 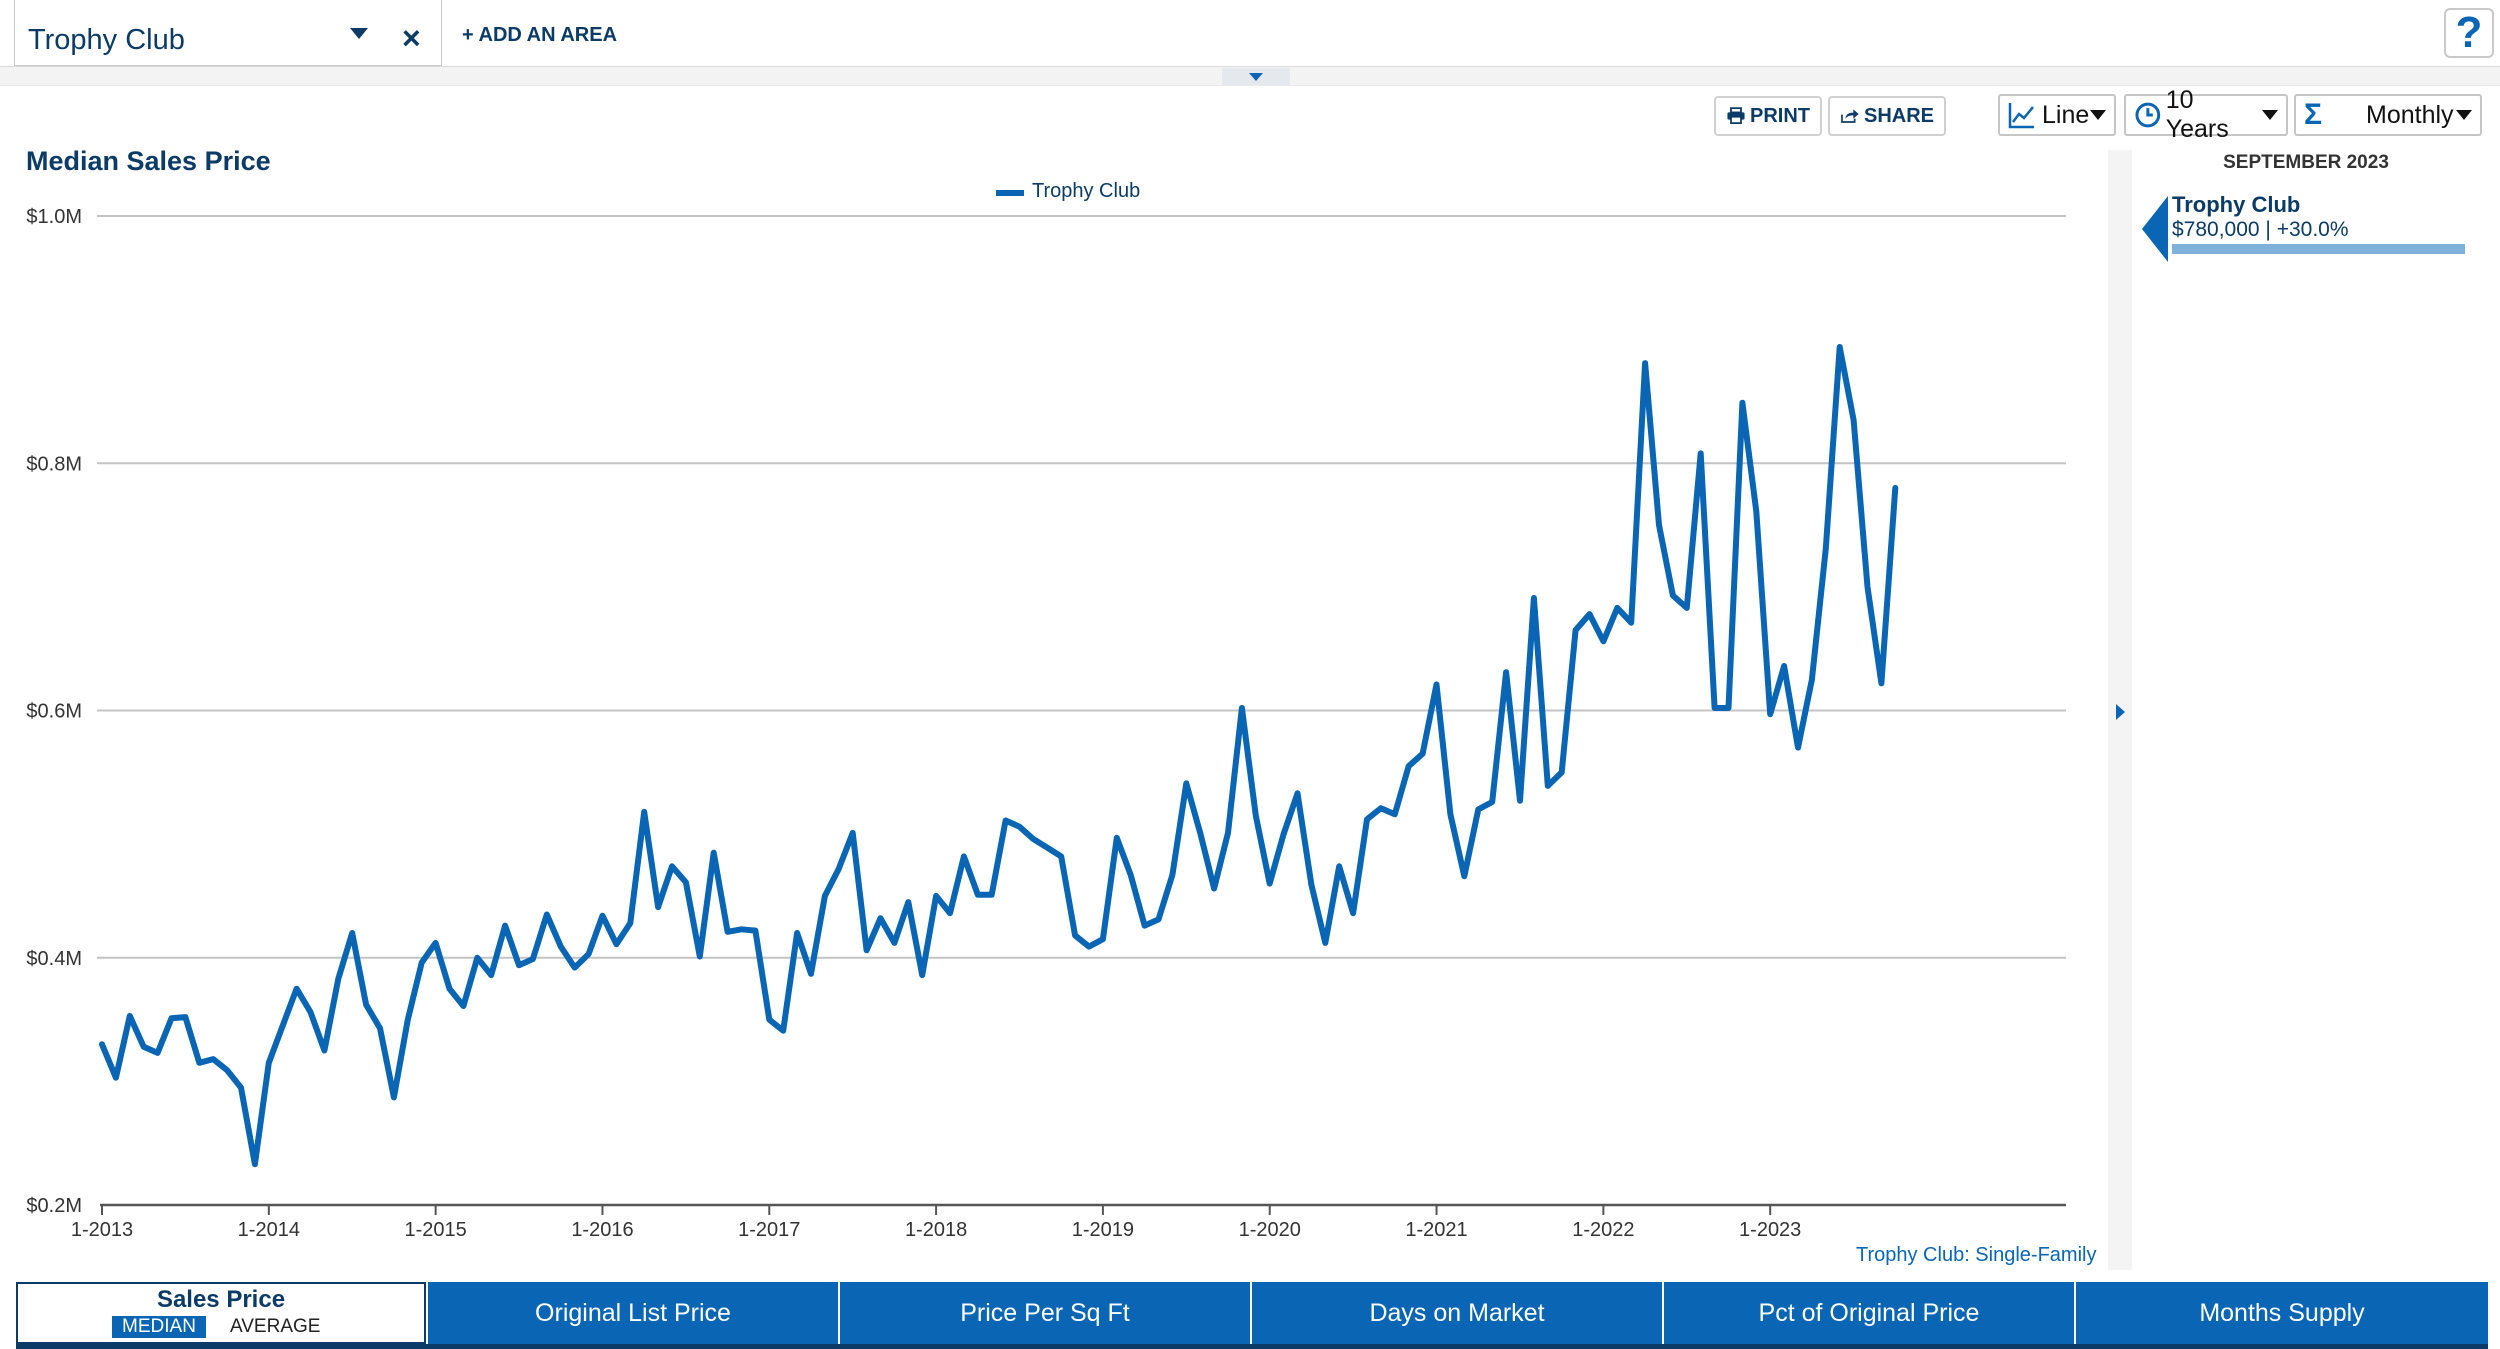 What do you see at coordinates (1086, 191) in the screenshot?
I see `legend-label: Trophy Club` at bounding box center [1086, 191].